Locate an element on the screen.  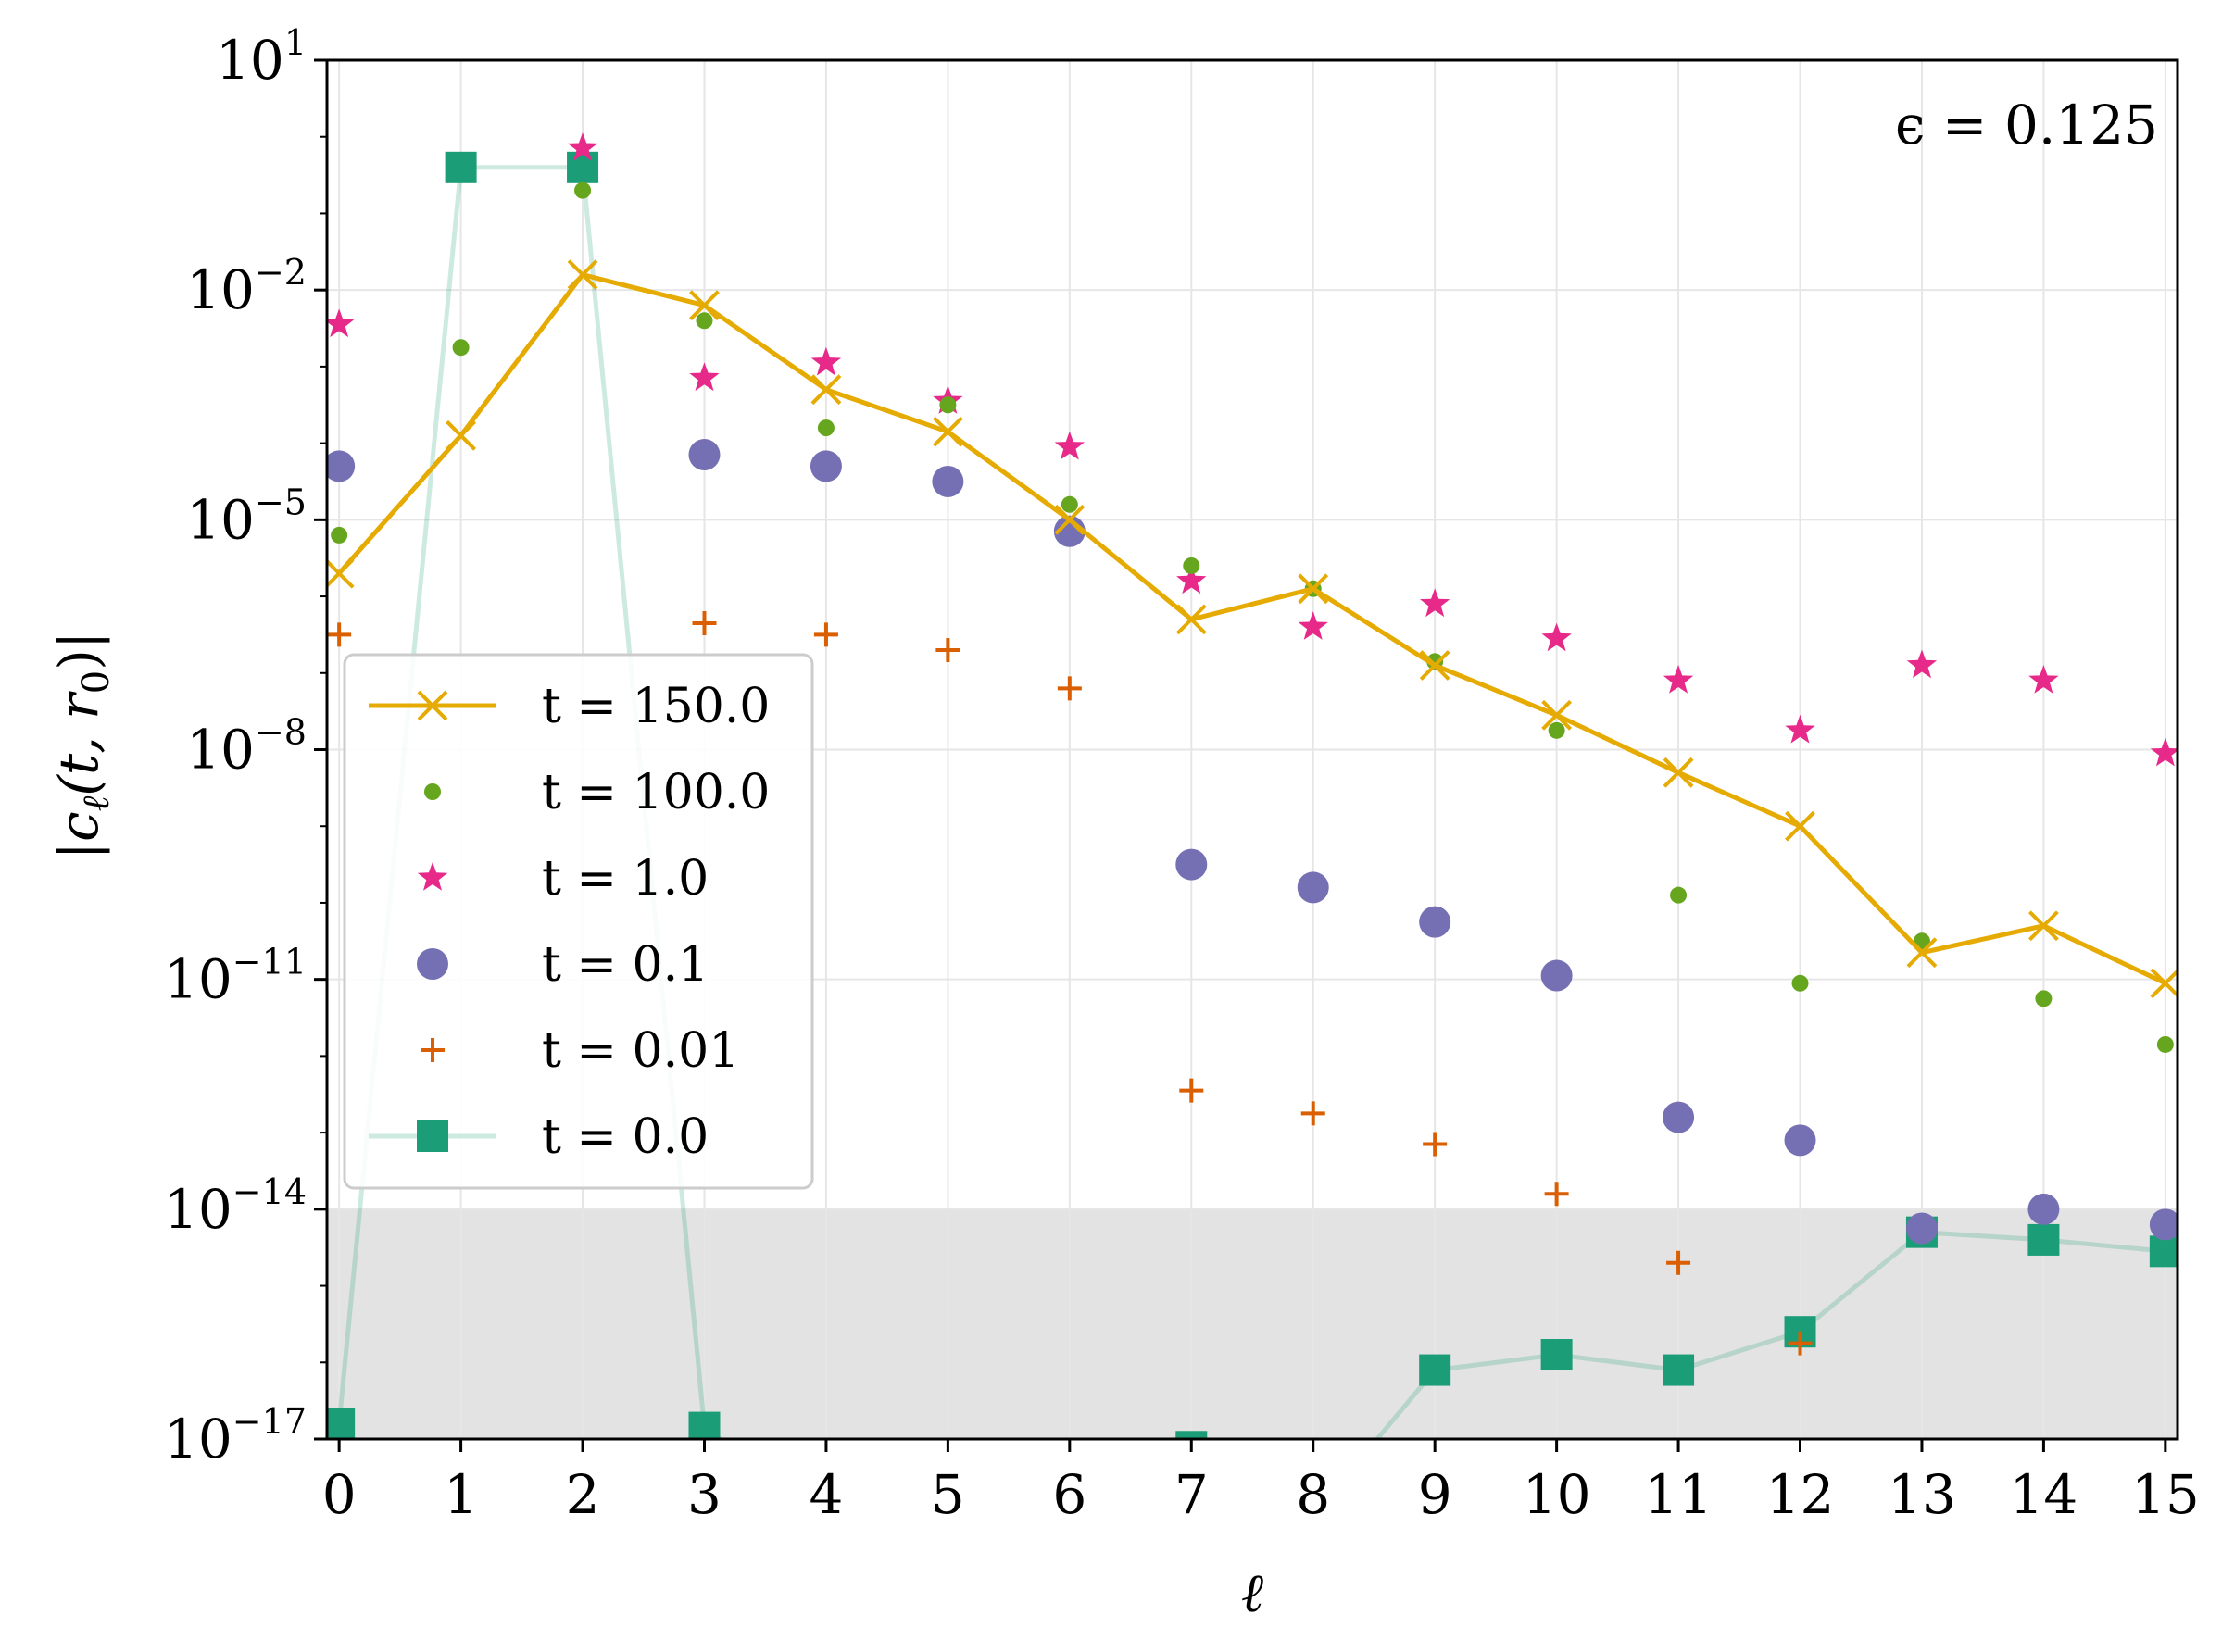
legend-item: t = 0.1 is located at coordinates (563, 965).